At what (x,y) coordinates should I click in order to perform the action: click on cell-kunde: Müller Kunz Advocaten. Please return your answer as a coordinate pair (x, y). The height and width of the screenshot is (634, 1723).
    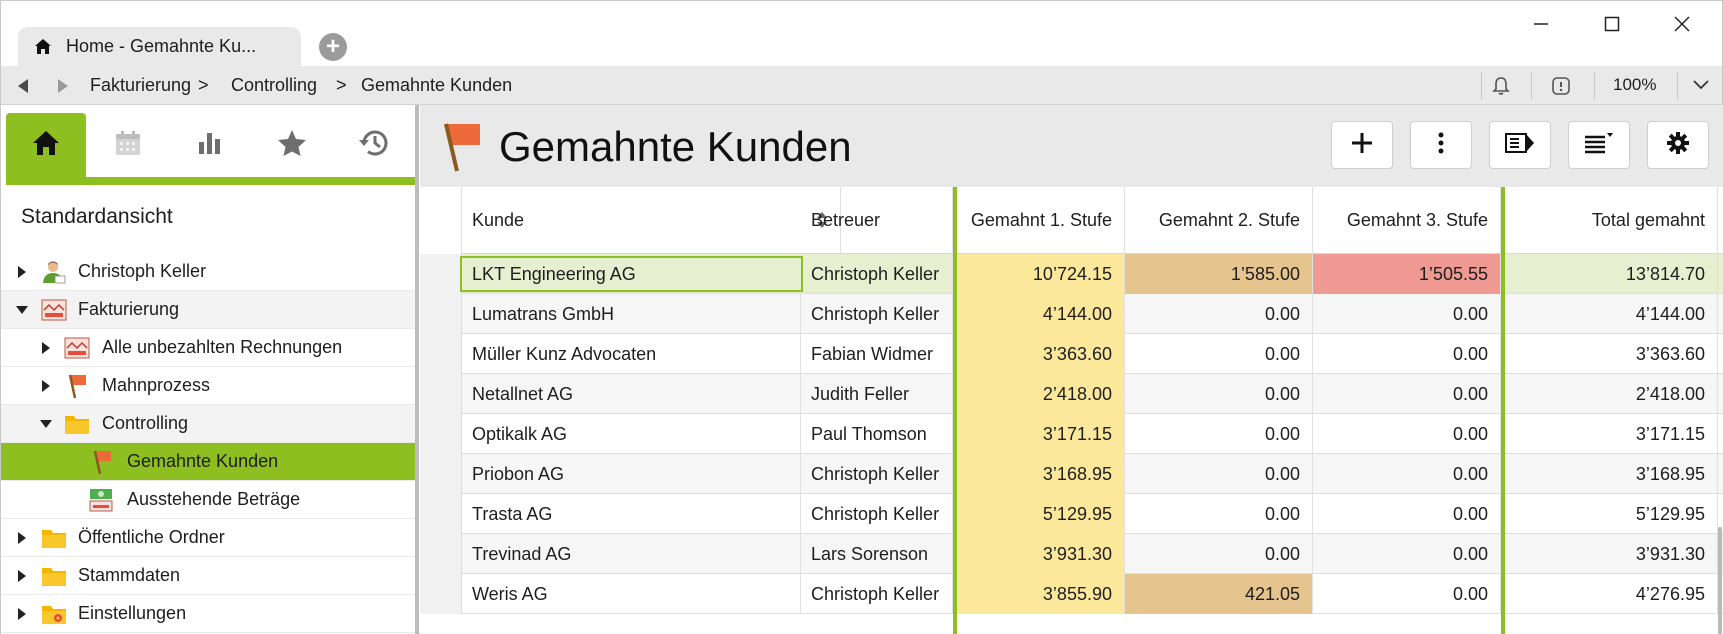
    Looking at the image, I should click on (631, 354).